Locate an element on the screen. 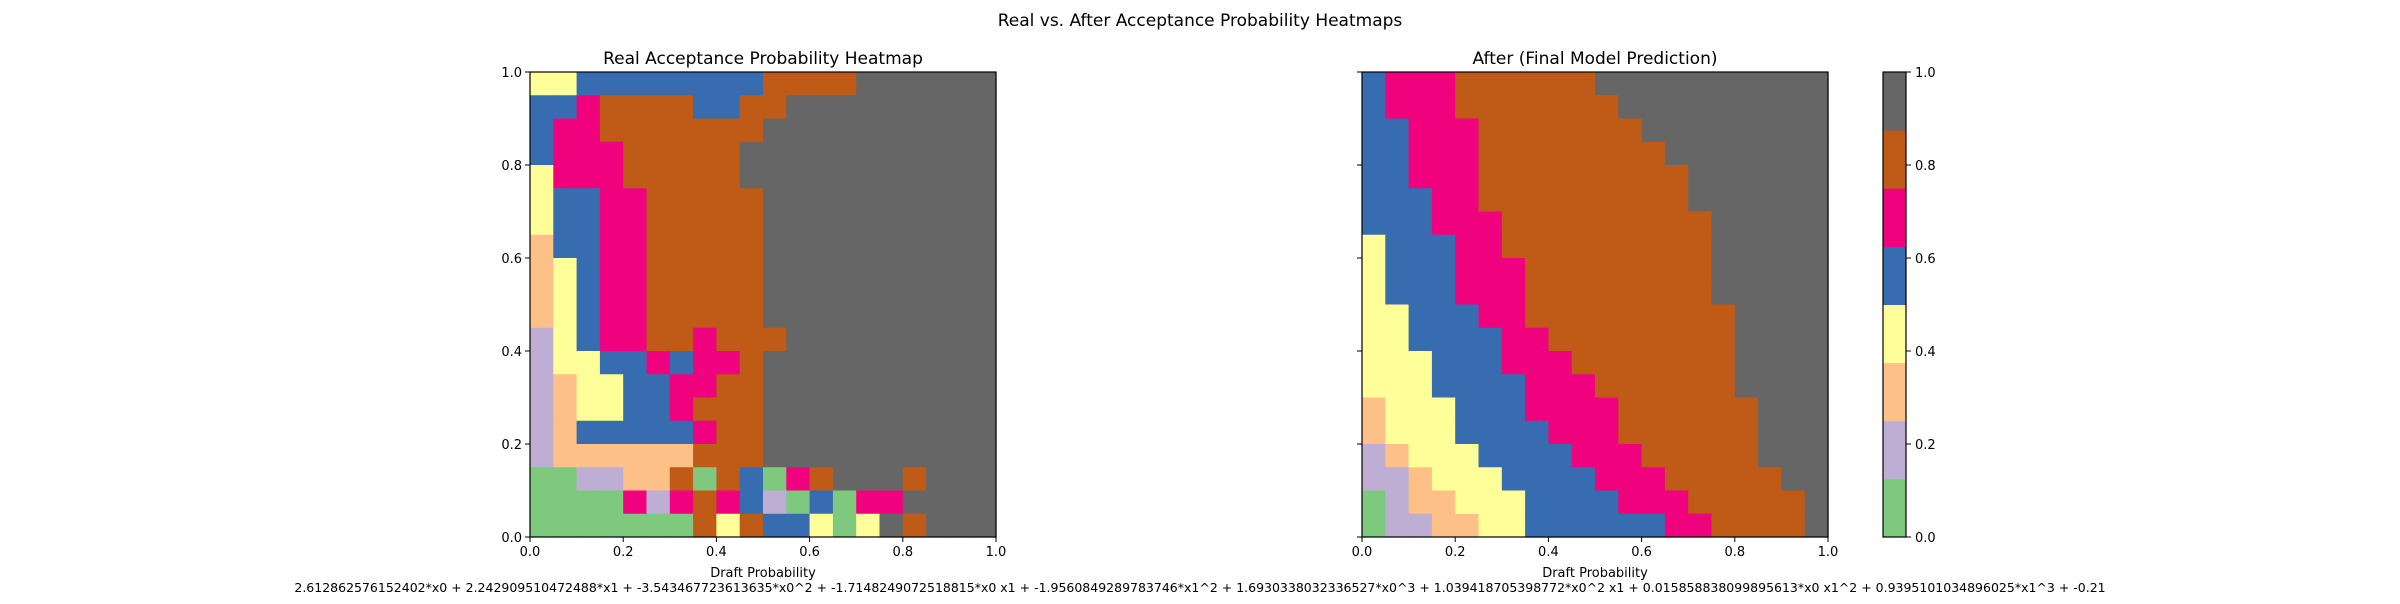  real-y-tick-label: 0.2 is located at coordinates (511, 445).